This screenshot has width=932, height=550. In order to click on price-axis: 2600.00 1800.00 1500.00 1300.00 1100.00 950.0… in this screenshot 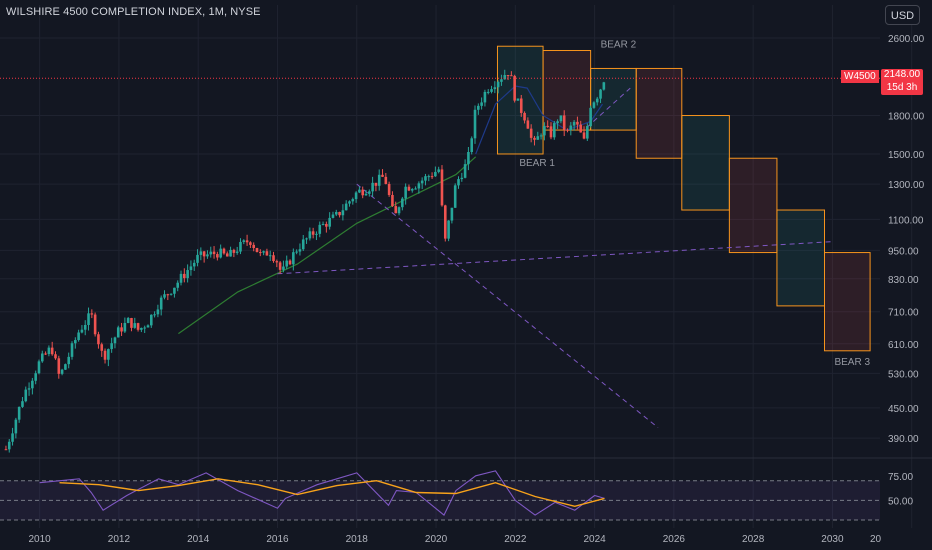, I will do `click(906, 270)`.